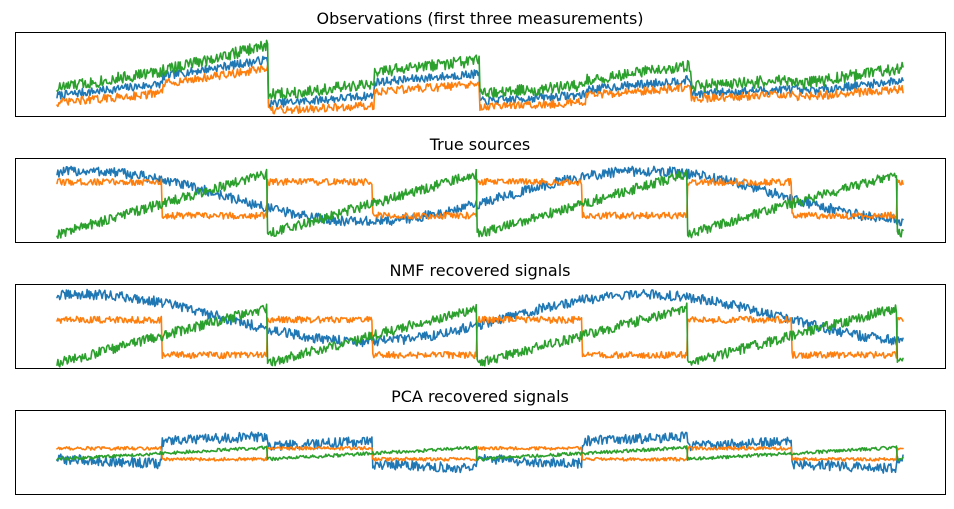  What do you see at coordinates (480, 144) in the screenshot?
I see `panel-title-true-sources: True sources` at bounding box center [480, 144].